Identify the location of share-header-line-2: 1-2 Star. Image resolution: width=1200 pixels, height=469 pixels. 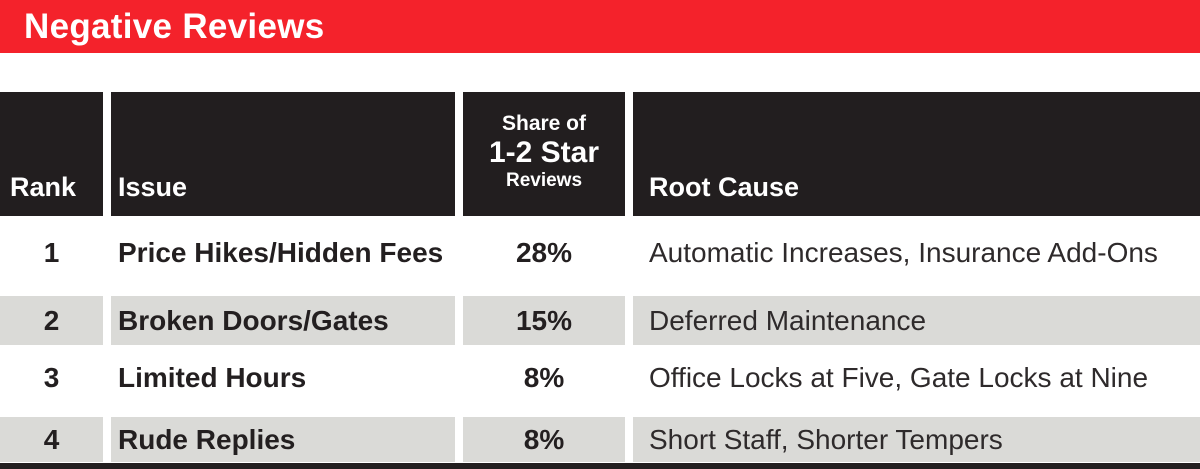
(544, 152).